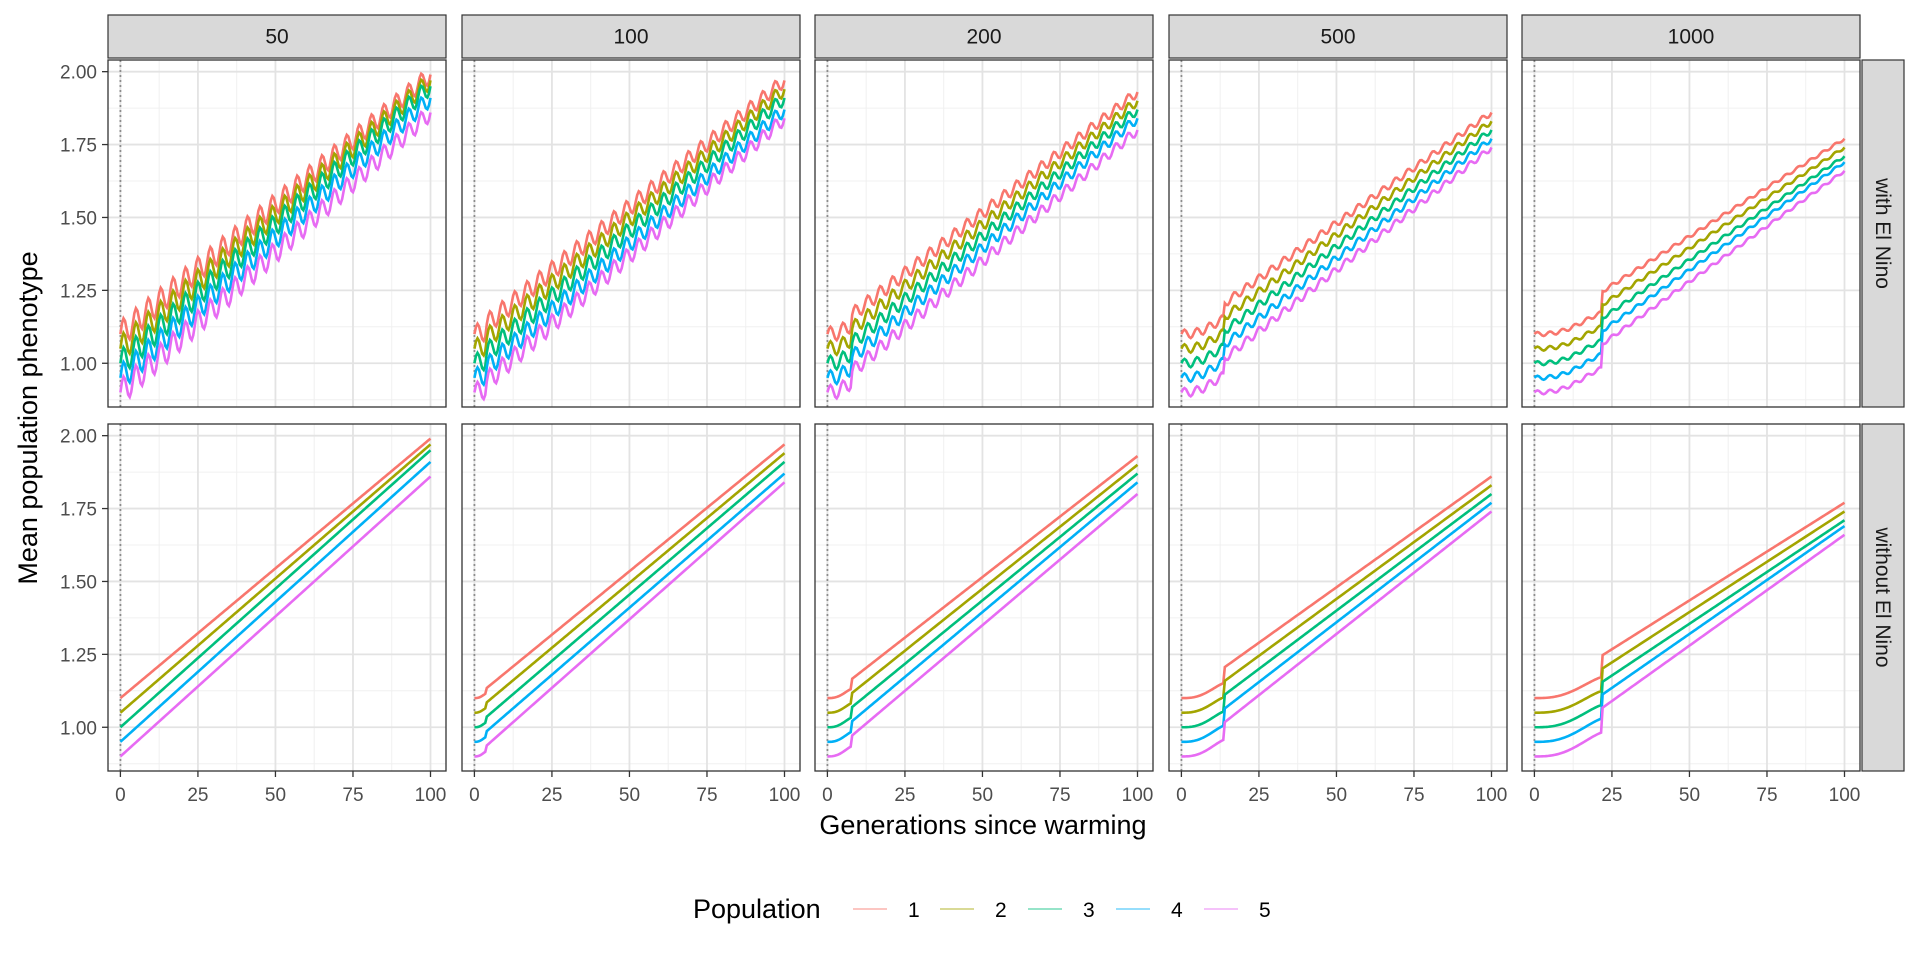 This screenshot has width=1920, height=960. Describe the element at coordinates (78, 364) in the screenshot. I see `y-tick-label: 1.00` at that location.